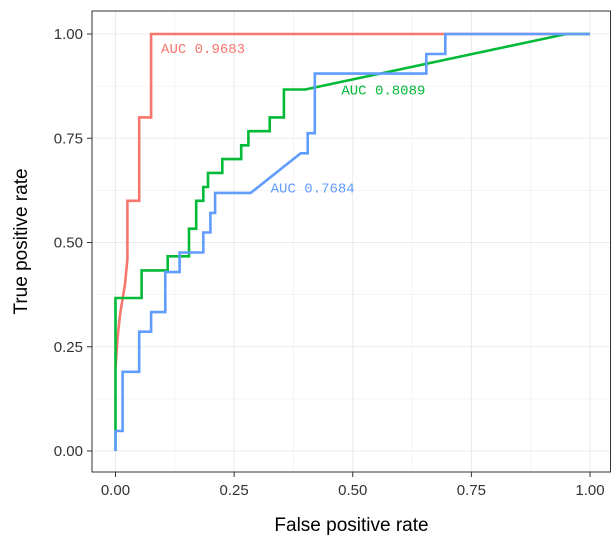 This screenshot has width=611, height=539. I want to click on x-tick-label: 0.50, so click(352, 490).